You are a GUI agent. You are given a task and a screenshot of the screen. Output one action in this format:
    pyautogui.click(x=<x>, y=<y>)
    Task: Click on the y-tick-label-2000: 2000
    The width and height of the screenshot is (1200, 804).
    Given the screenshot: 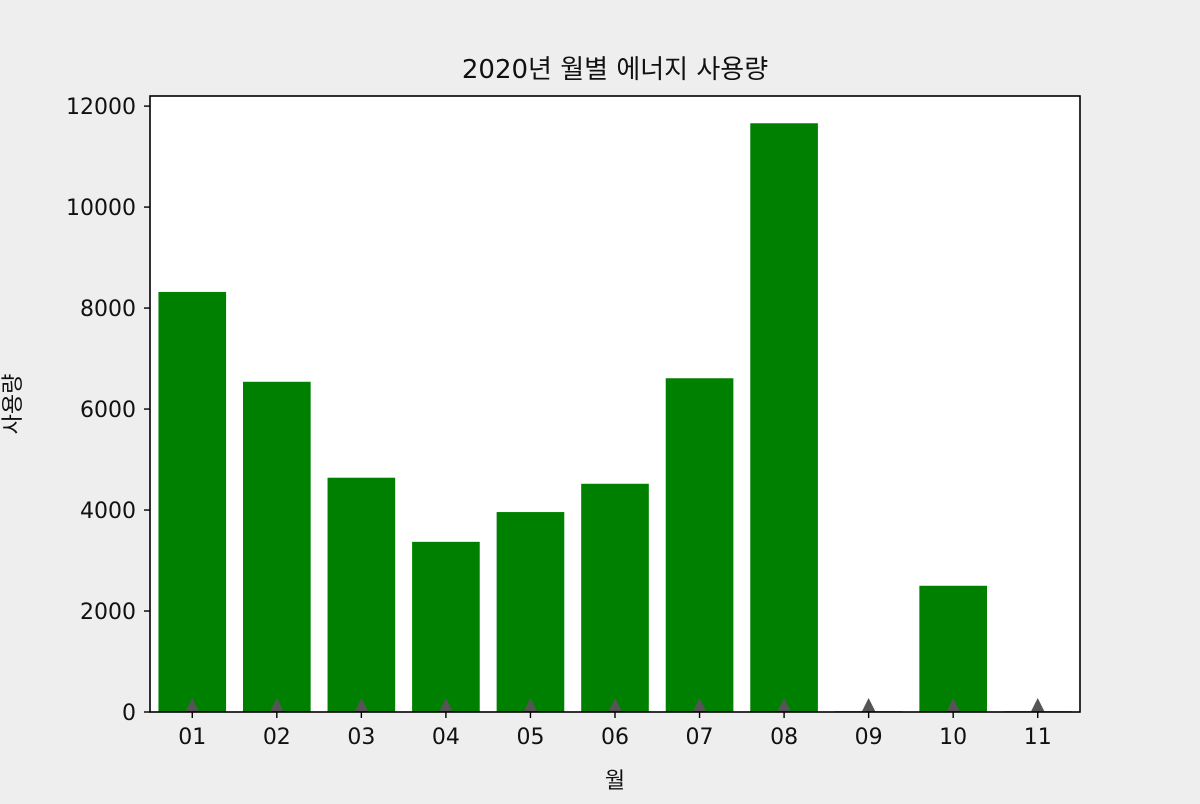 What is the action you would take?
    pyautogui.click(x=108, y=612)
    